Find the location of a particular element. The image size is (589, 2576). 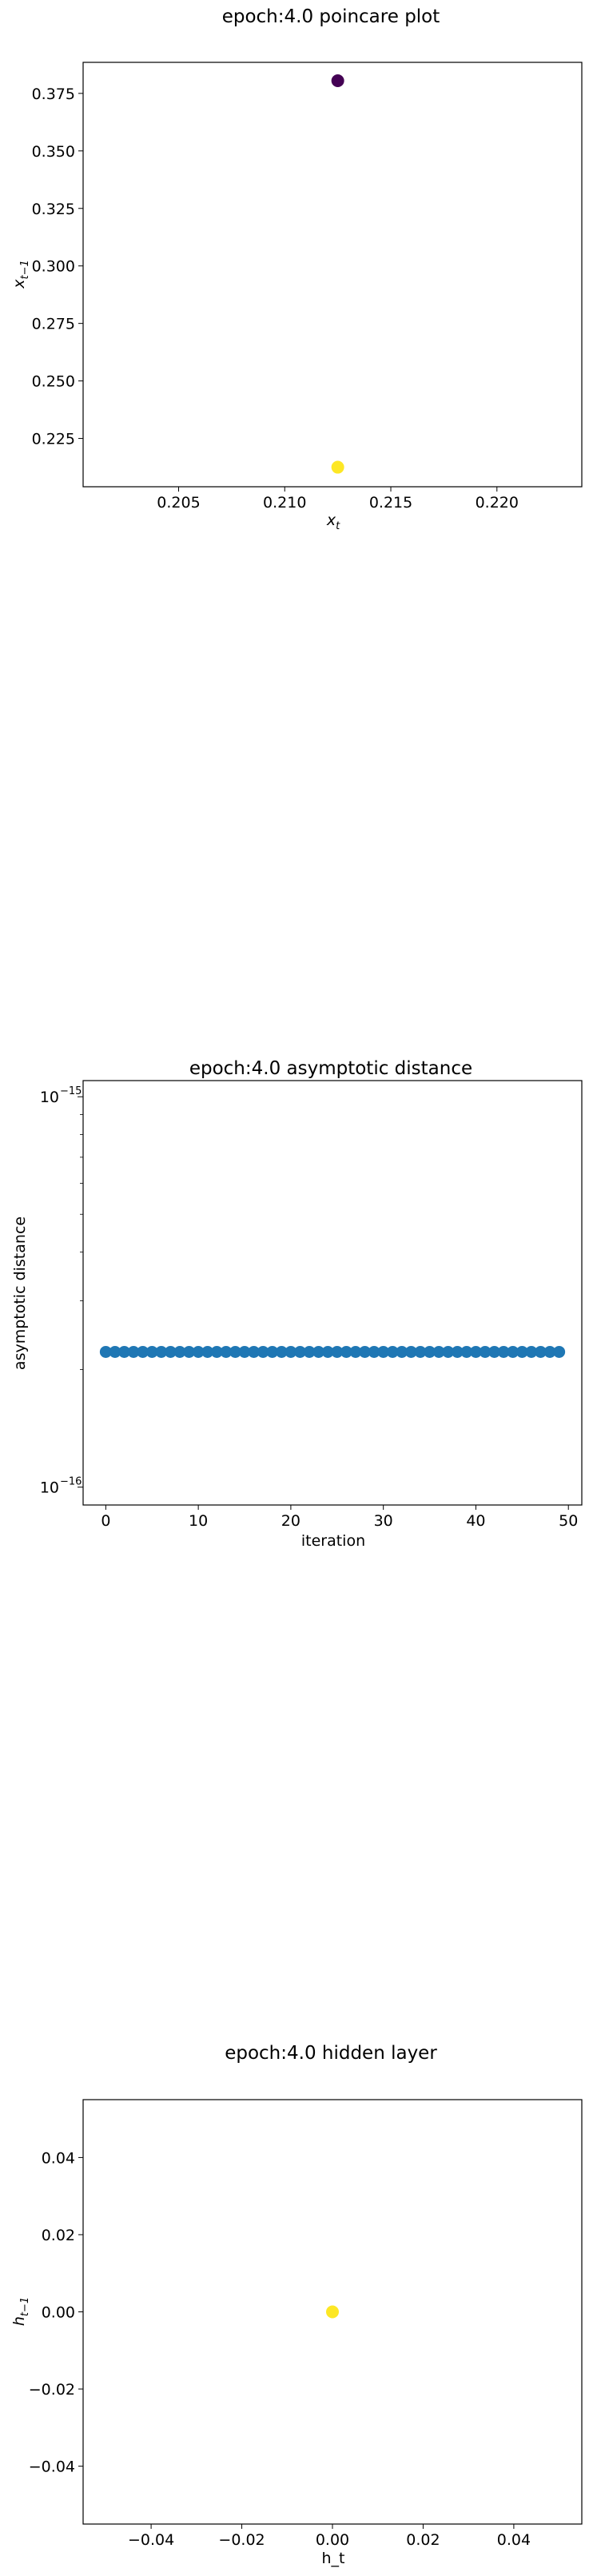

y-tick-label: 0.275 is located at coordinates (53, 324).